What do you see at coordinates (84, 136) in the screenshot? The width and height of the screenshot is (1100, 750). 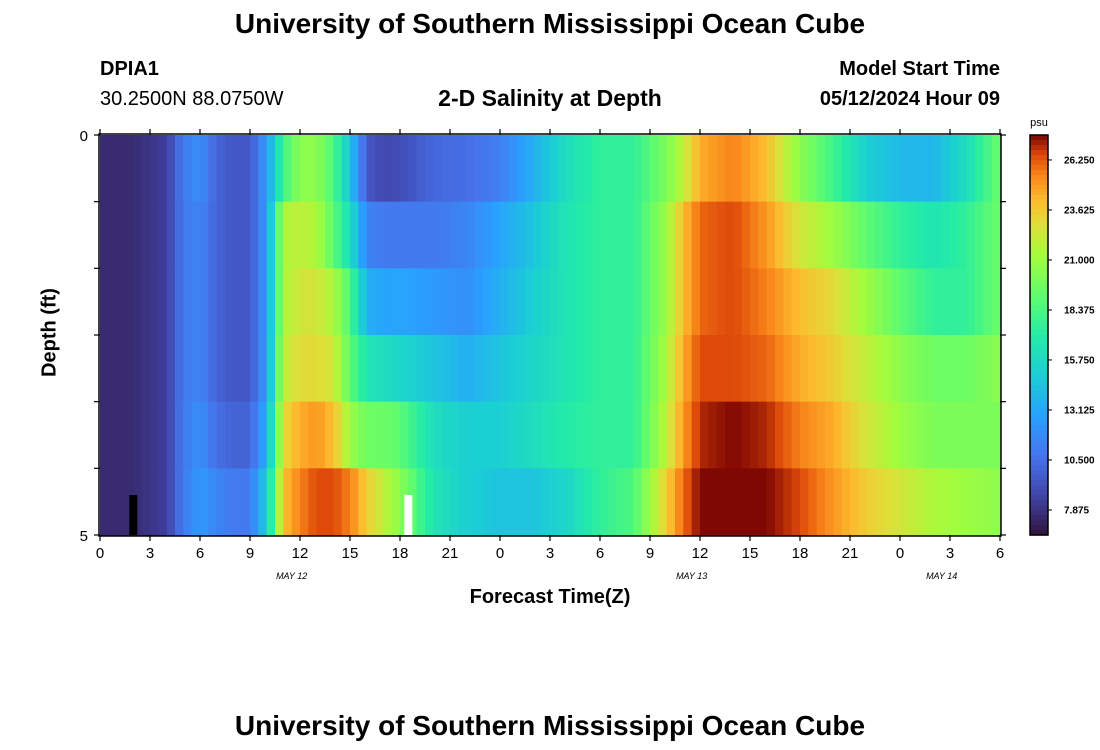 I see `y-tick-label: 0` at bounding box center [84, 136].